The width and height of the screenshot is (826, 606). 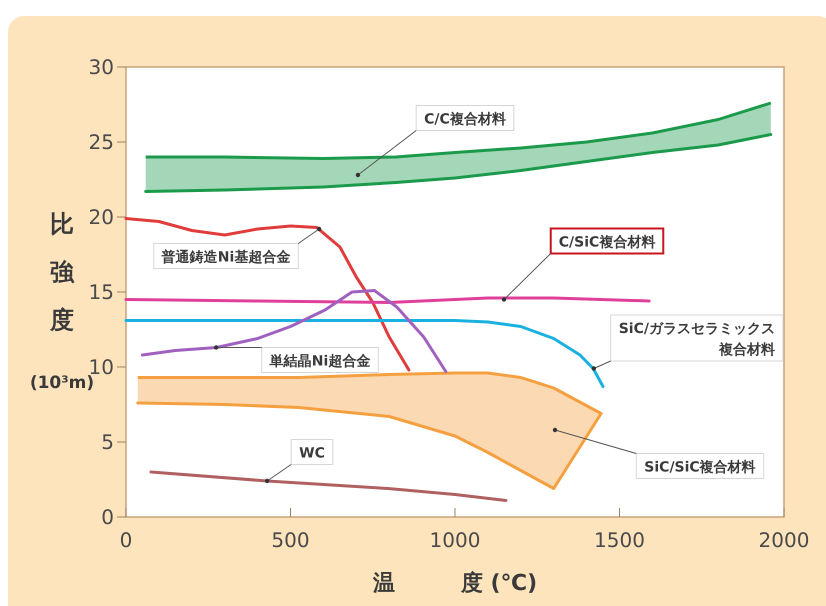 What do you see at coordinates (101, 67) in the screenshot?
I see `y-tick-label: 30` at bounding box center [101, 67].